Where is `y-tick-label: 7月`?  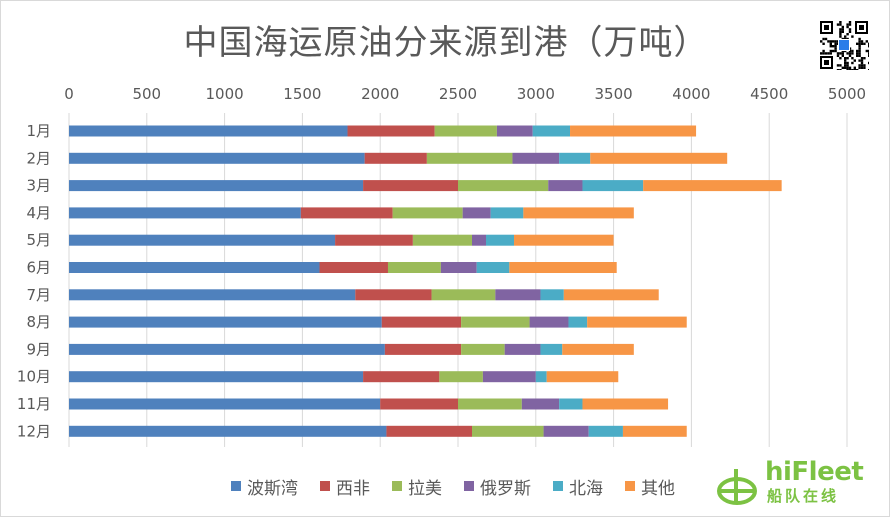
y-tick-label: 7月 is located at coordinates (38, 295).